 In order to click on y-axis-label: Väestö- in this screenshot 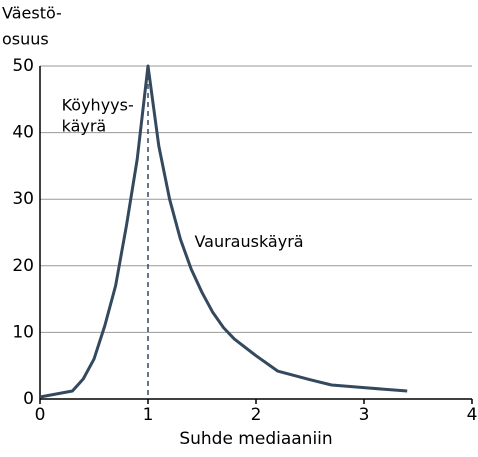, I will do `click(32, 13)`.